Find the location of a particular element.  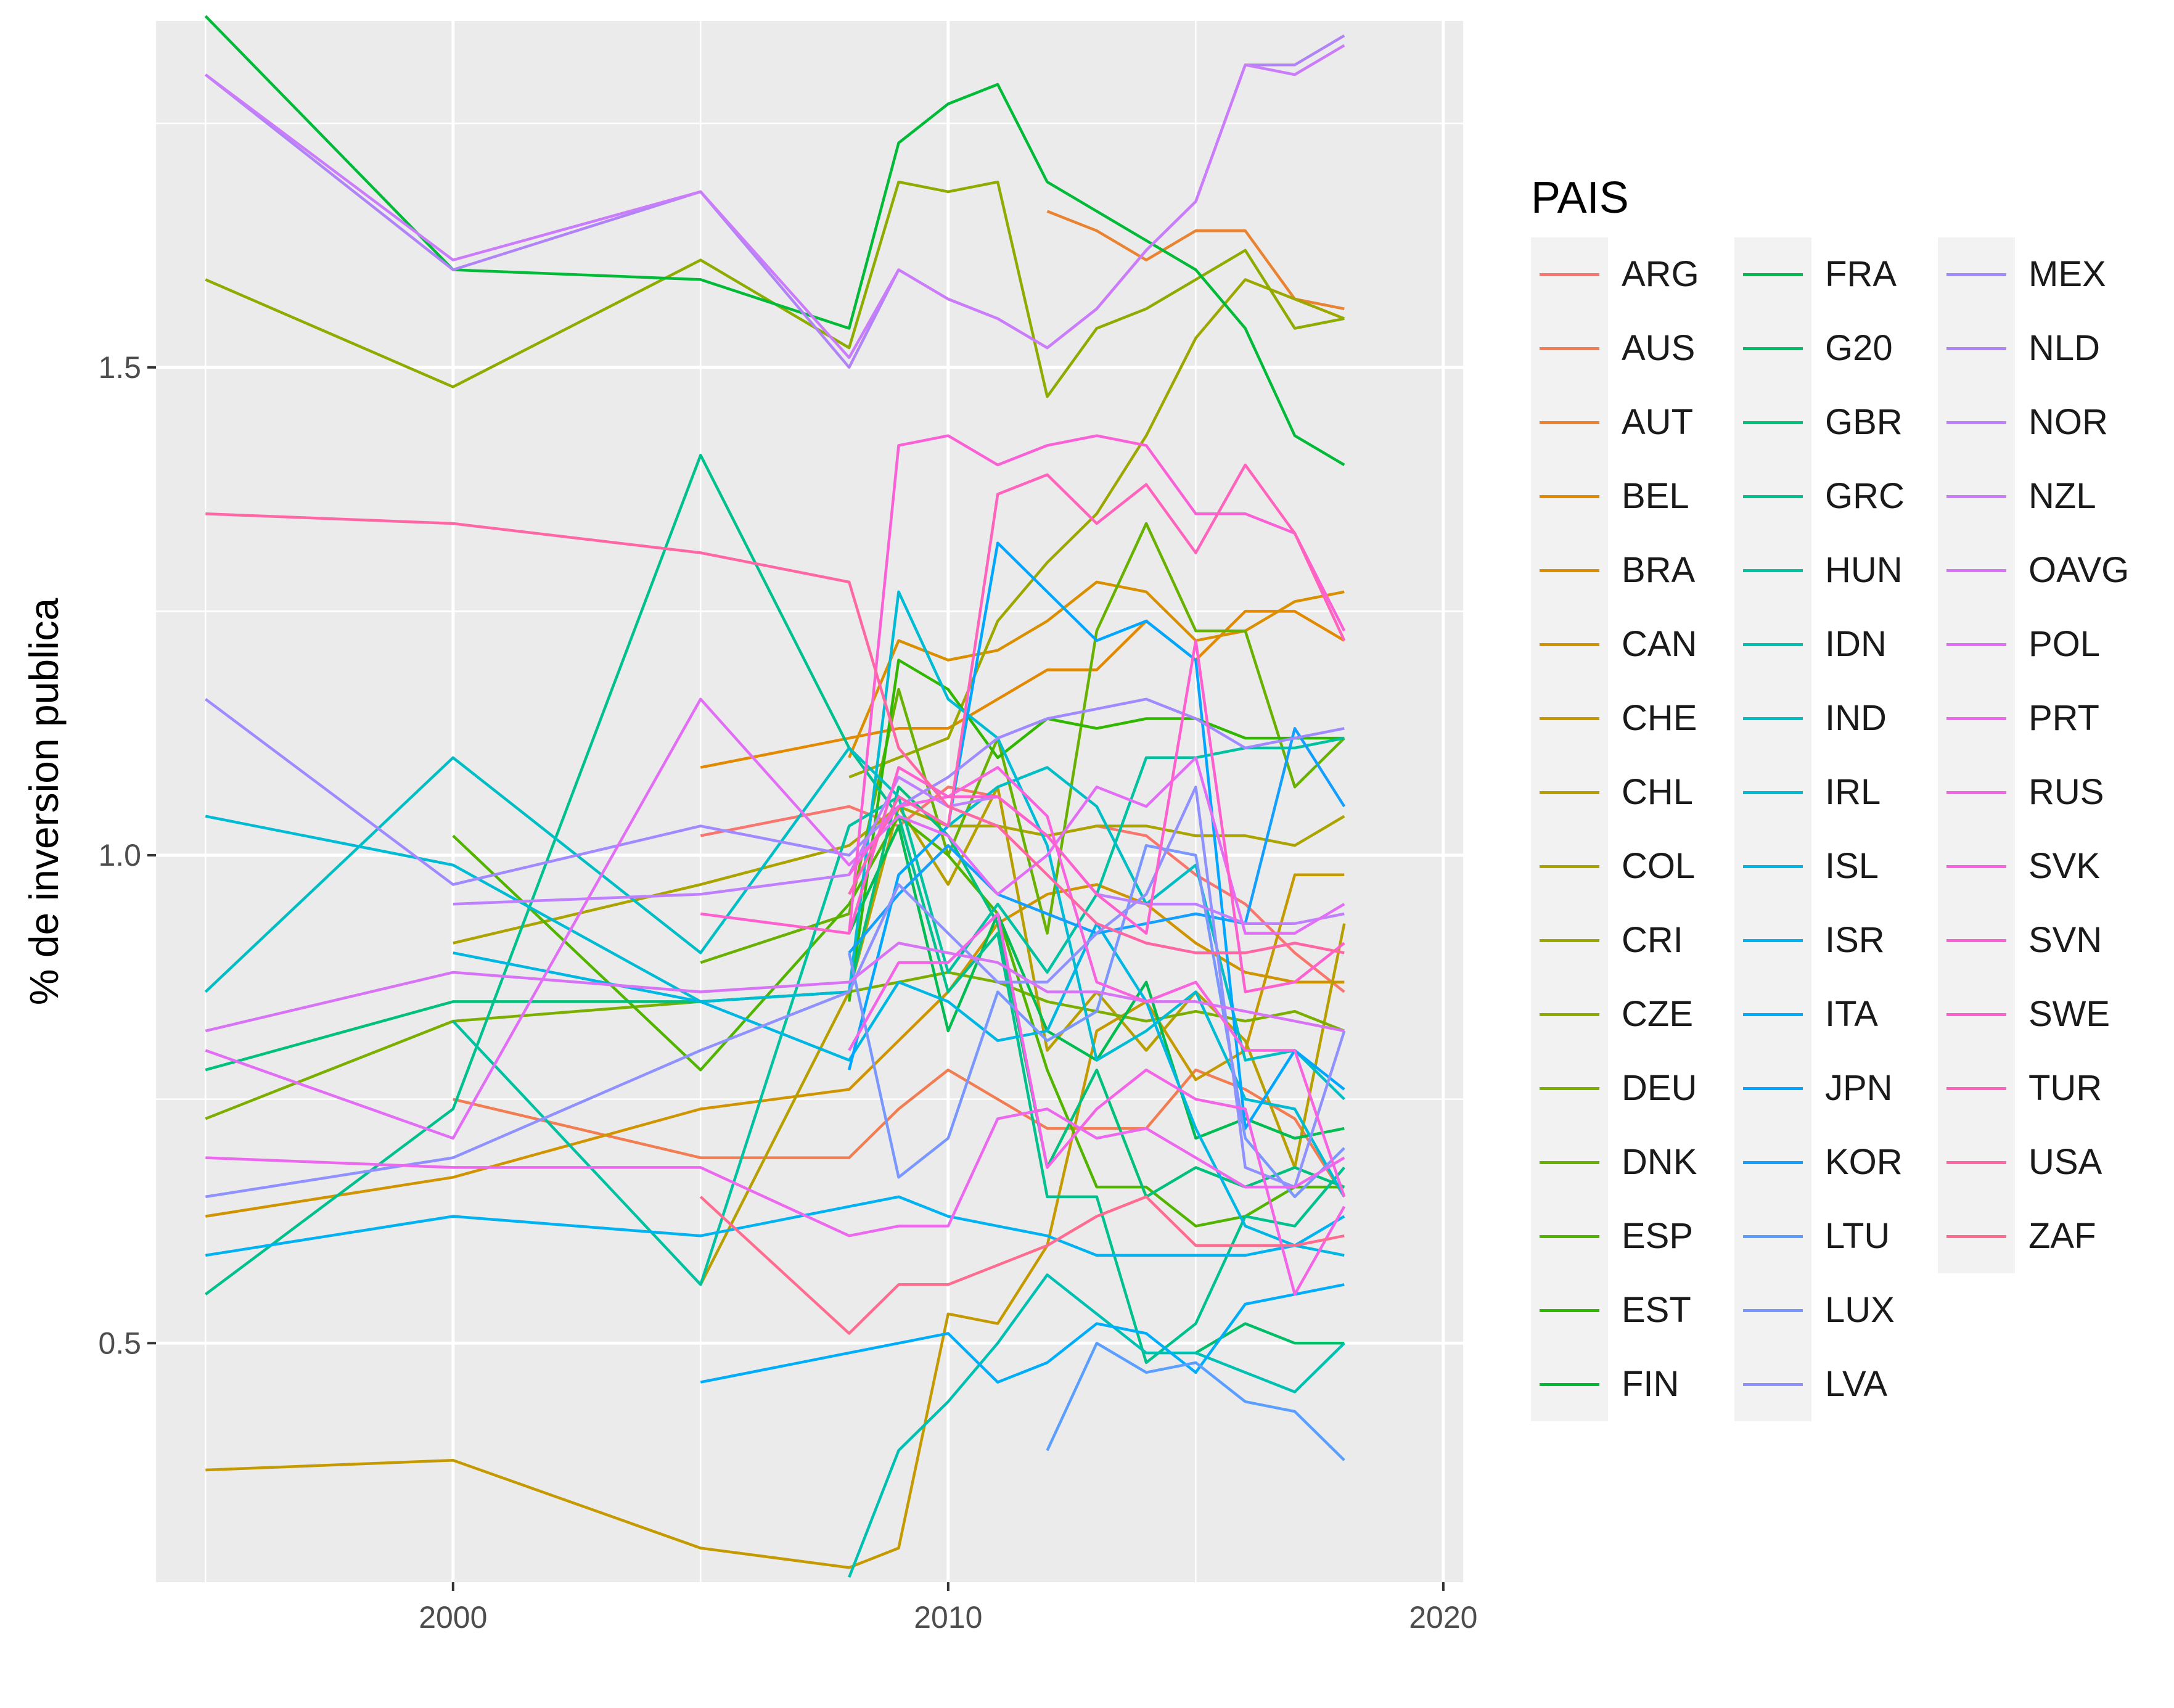

legend-label: CAN is located at coordinates (1659, 644).